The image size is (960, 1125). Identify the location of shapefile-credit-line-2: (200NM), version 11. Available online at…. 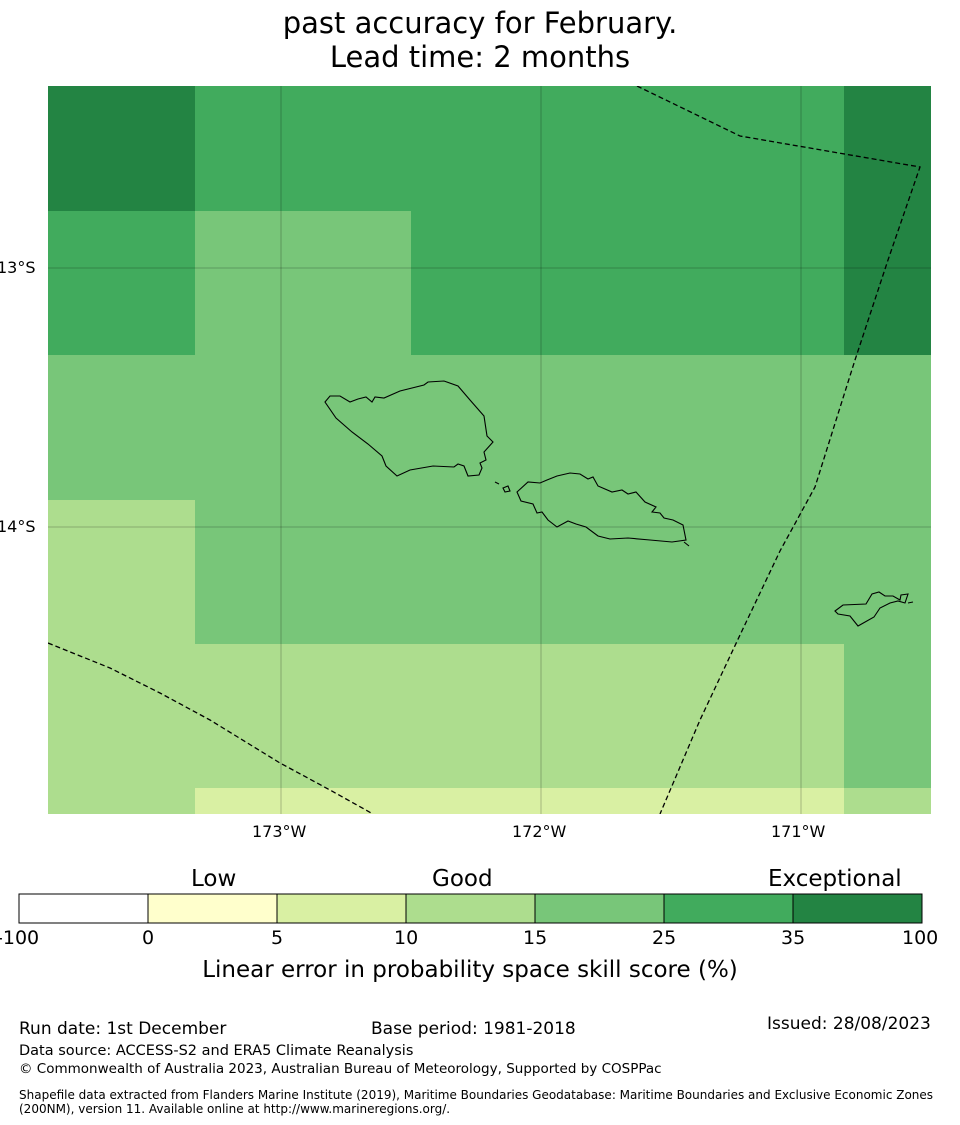
(235, 1109).